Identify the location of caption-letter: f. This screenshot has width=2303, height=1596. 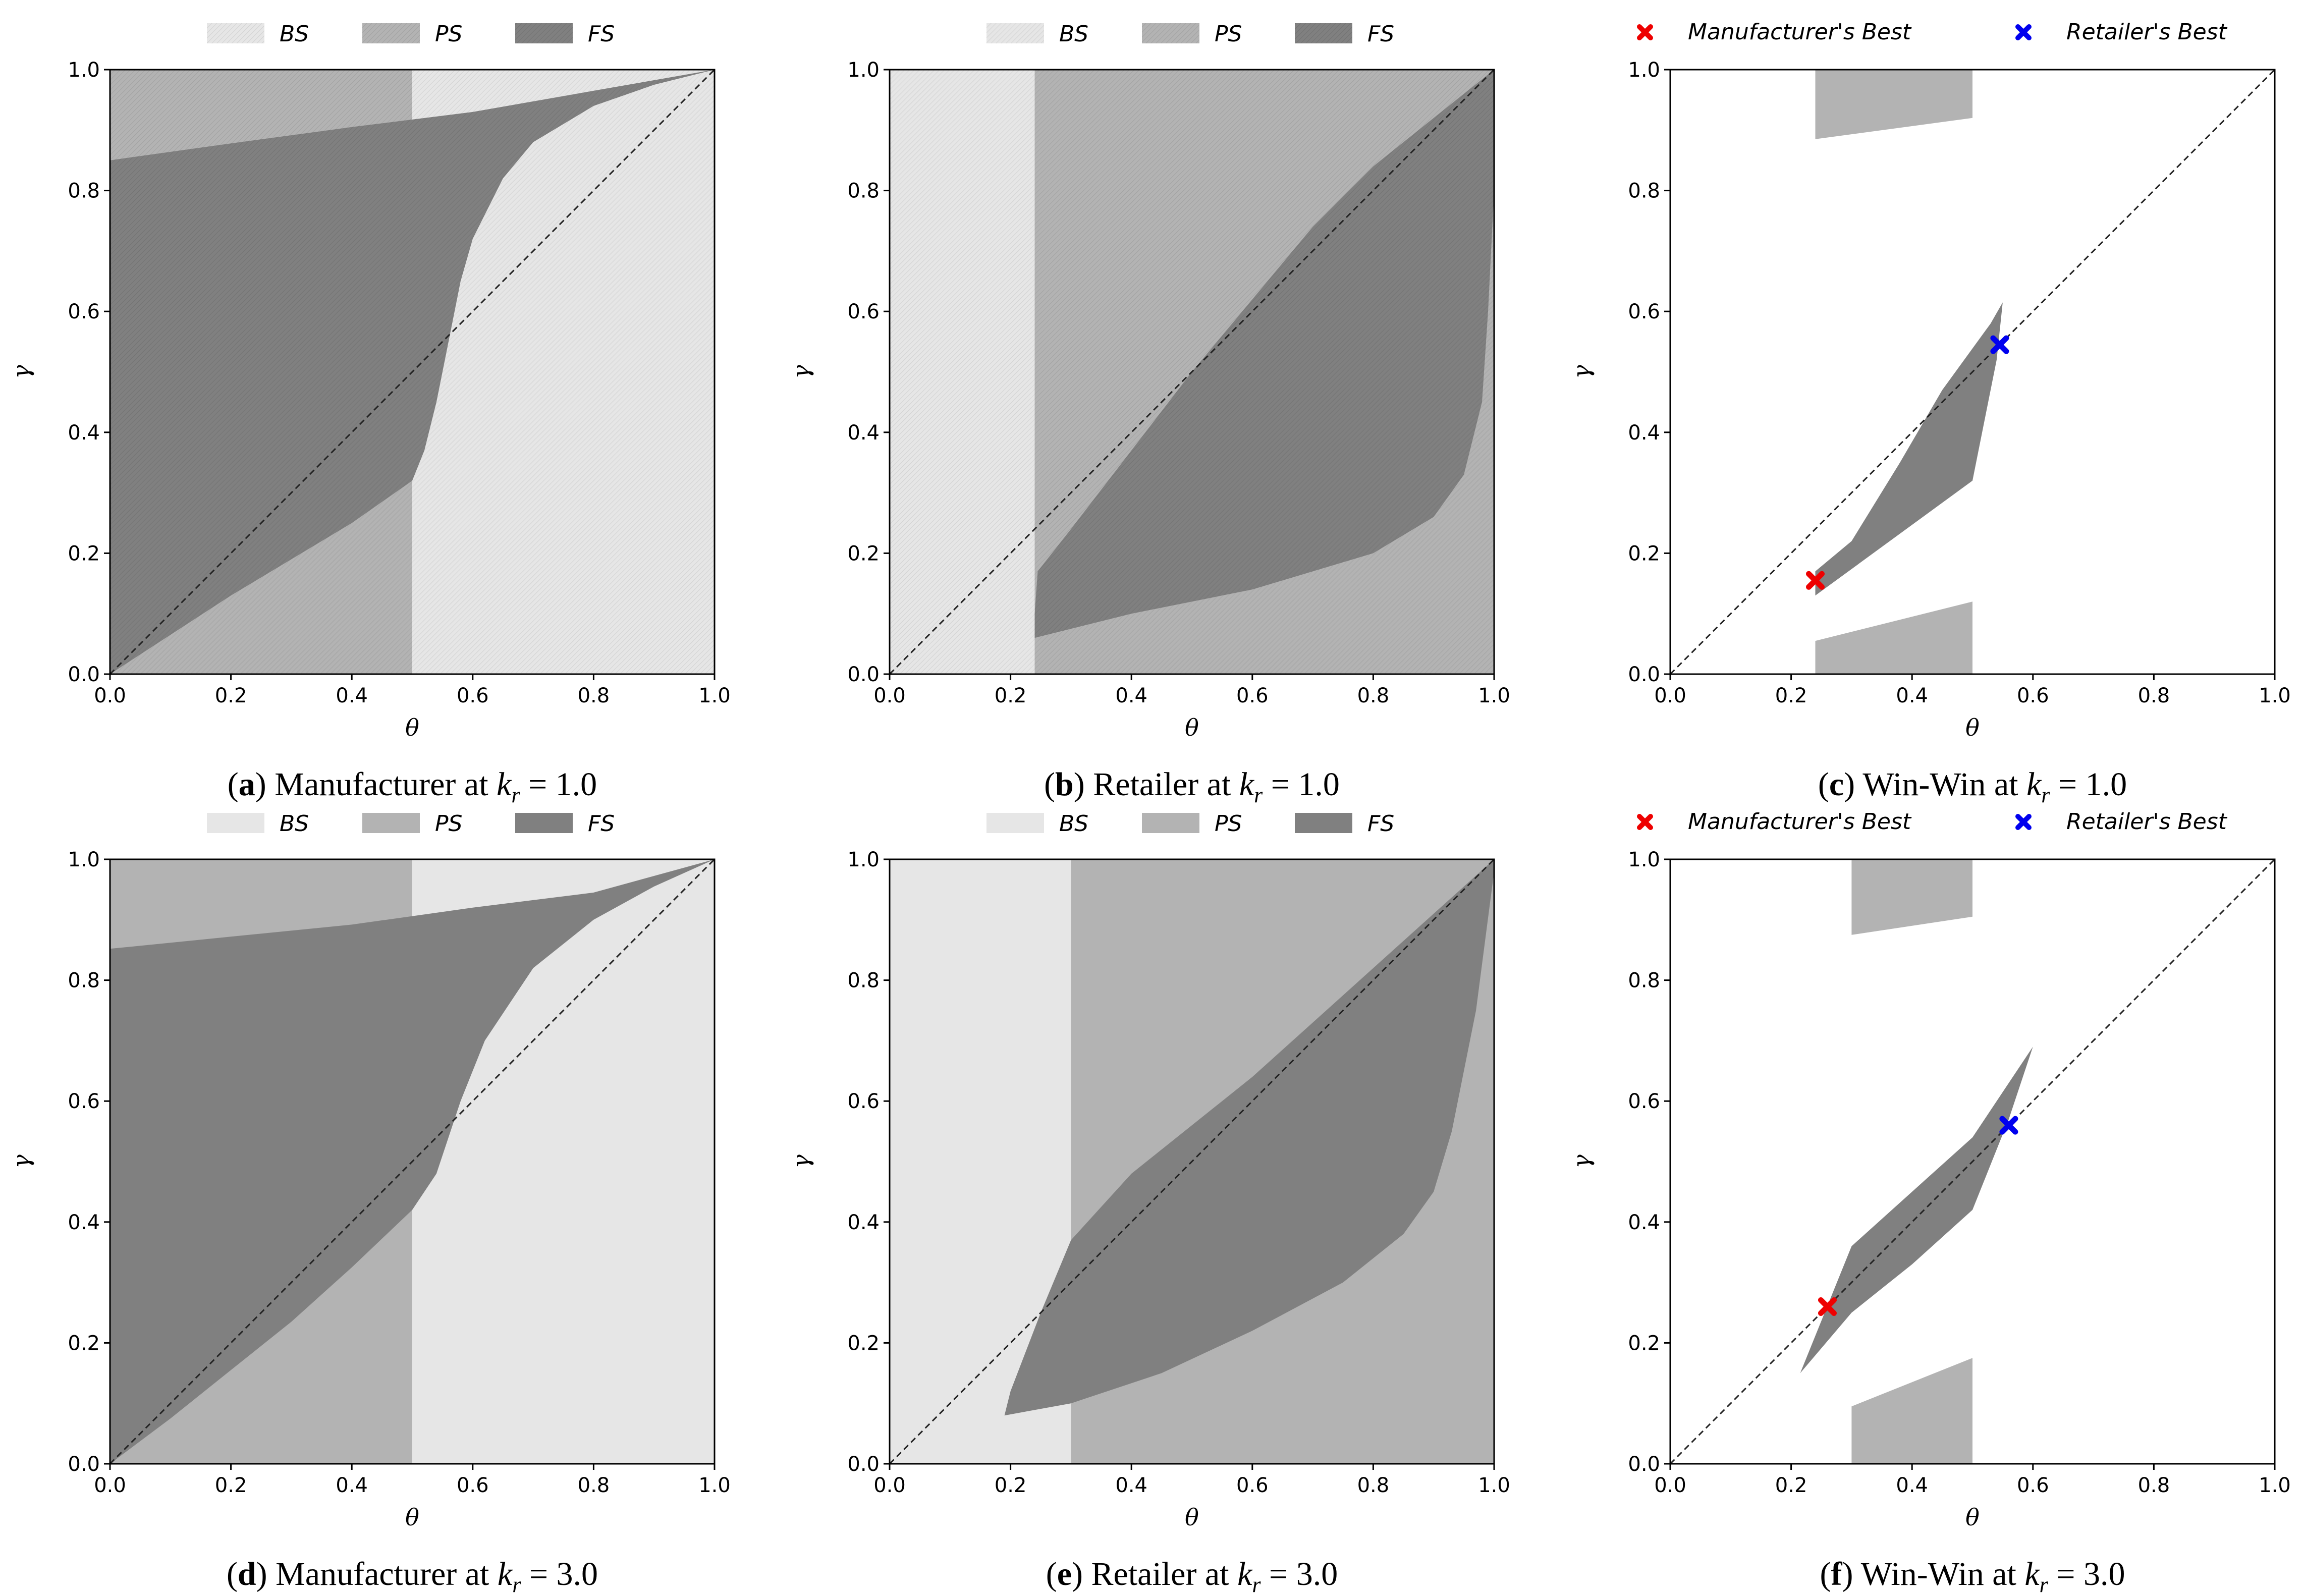
(1836, 1574).